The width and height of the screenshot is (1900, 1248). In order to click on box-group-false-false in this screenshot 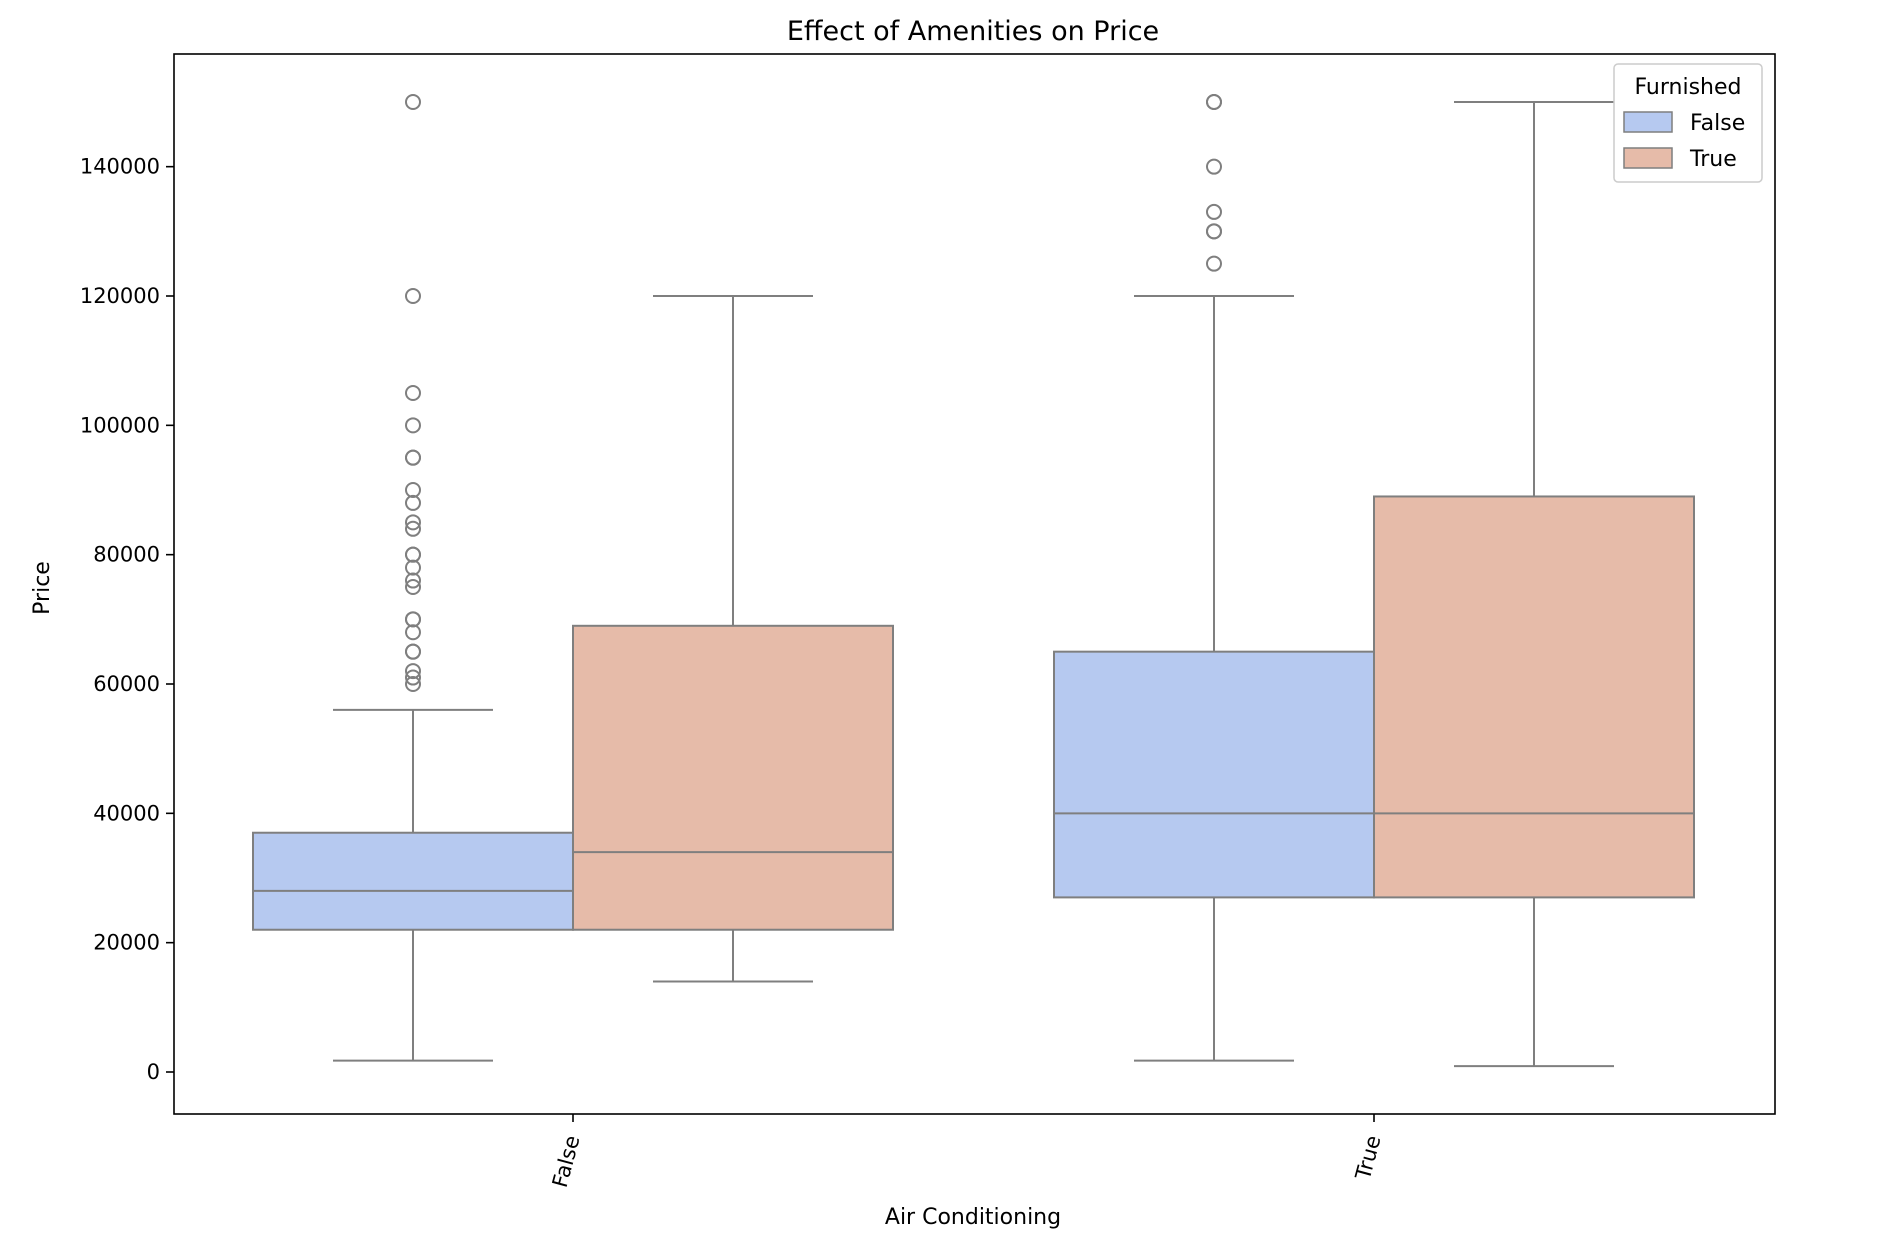, I will do `click(413, 578)`.